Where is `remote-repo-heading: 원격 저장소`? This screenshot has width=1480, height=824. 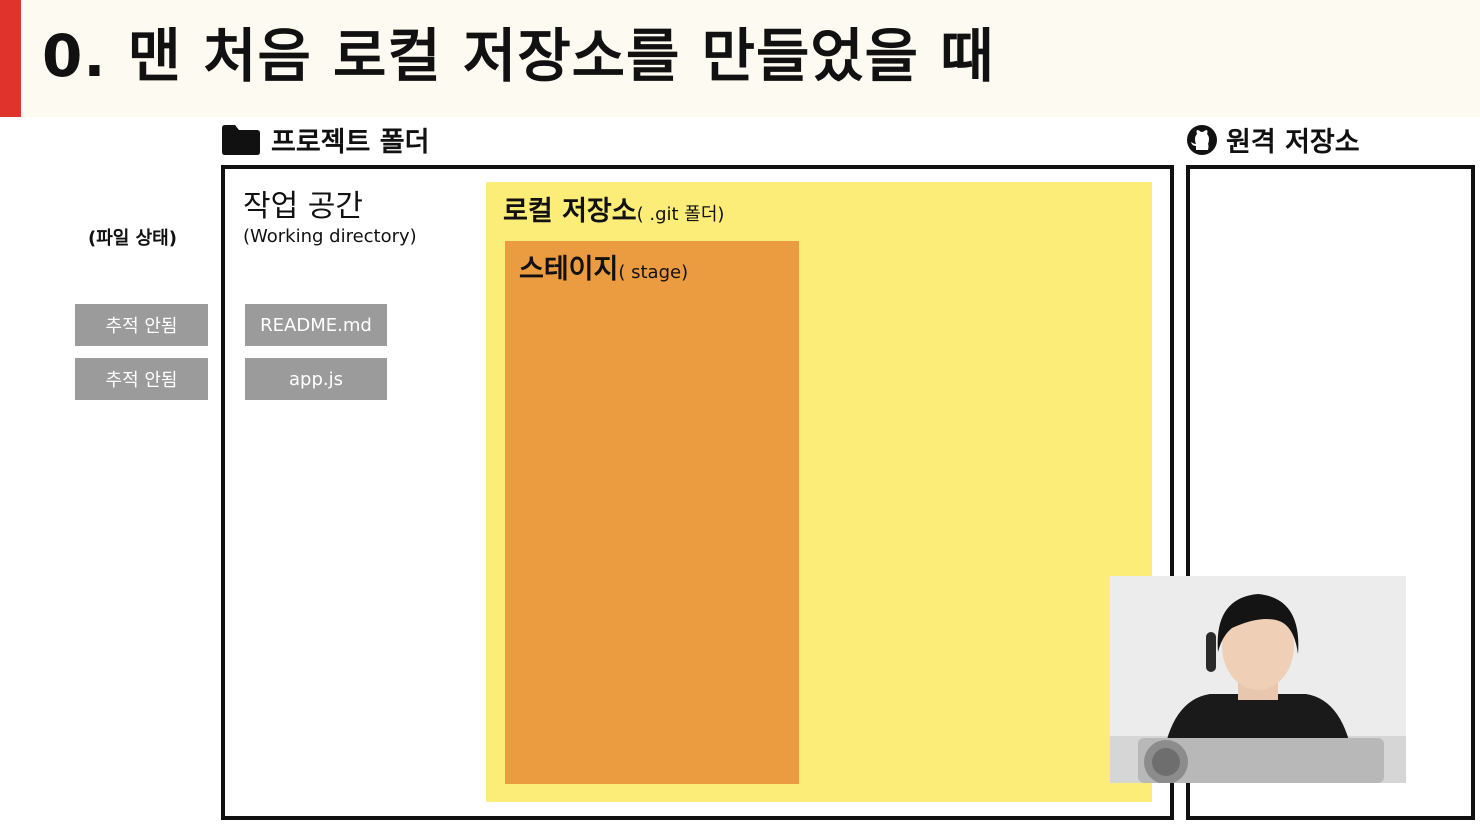
remote-repo-heading: 원격 저장소 is located at coordinates (1273, 144).